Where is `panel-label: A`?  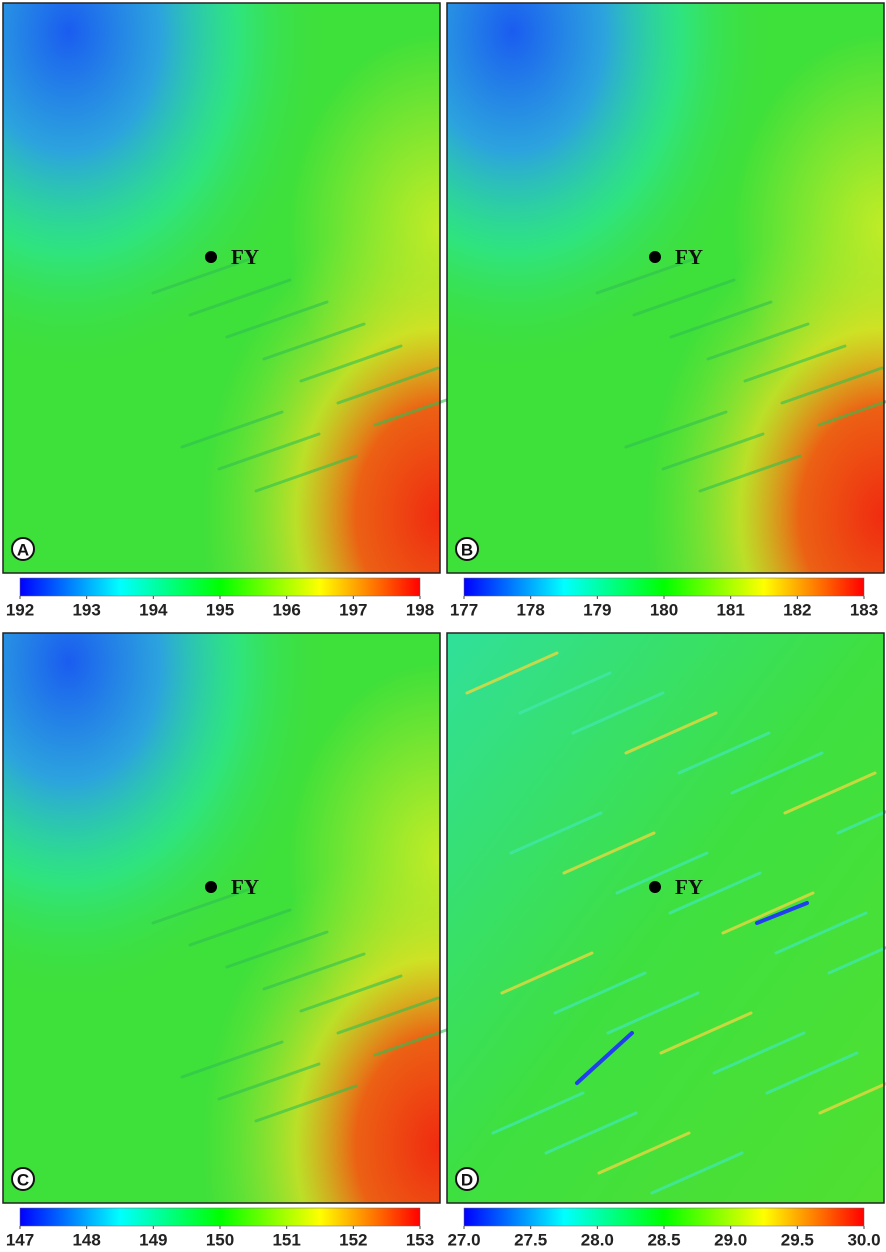 panel-label: A is located at coordinates (23, 550).